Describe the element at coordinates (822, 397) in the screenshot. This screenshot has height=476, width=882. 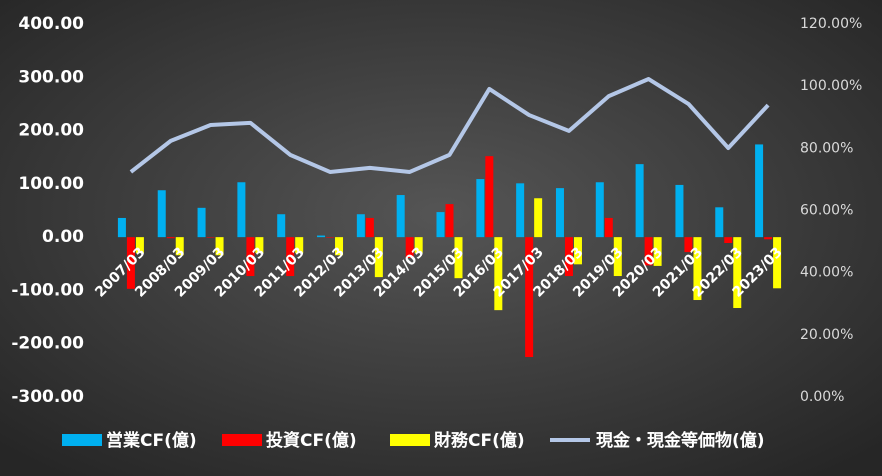
I see `y2-tick-label: 0.00%` at that location.